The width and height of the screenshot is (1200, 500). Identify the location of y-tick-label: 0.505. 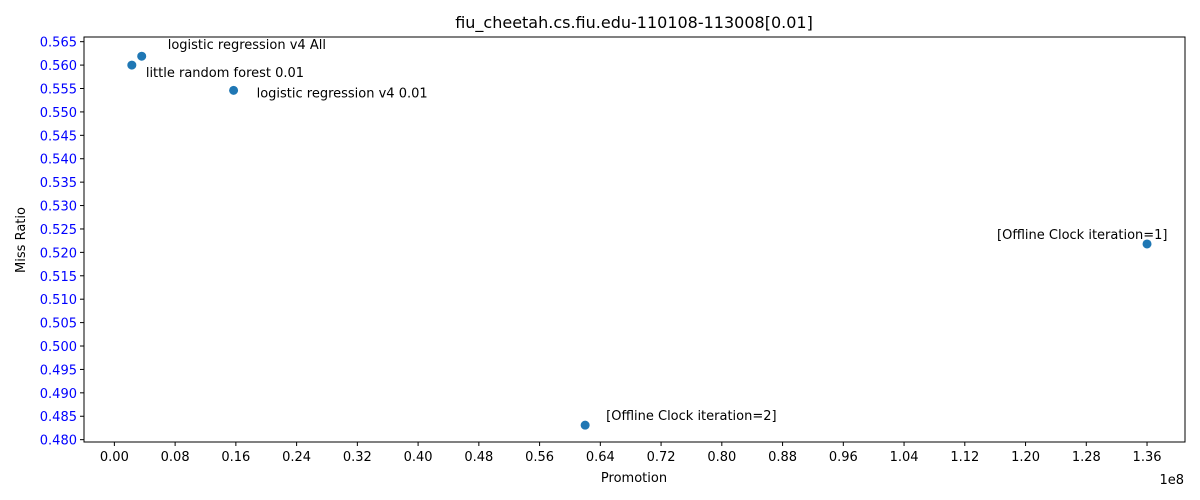
(58, 324).